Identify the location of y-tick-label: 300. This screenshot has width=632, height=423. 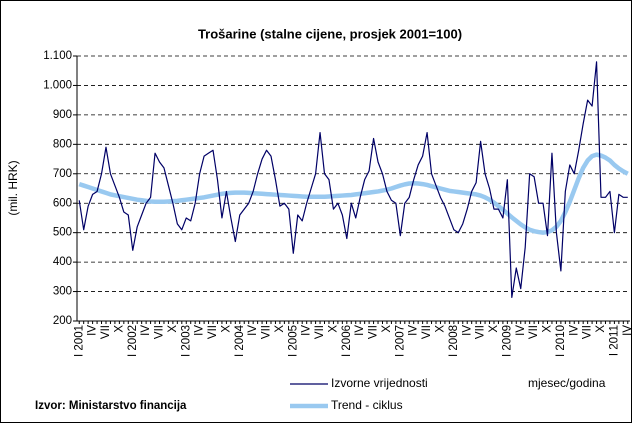
(62, 292).